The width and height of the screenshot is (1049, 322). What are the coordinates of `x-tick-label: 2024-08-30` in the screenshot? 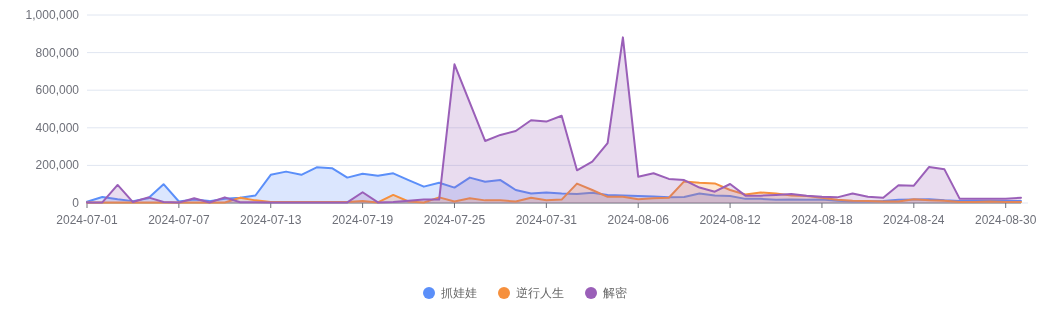 It's located at (1005, 220).